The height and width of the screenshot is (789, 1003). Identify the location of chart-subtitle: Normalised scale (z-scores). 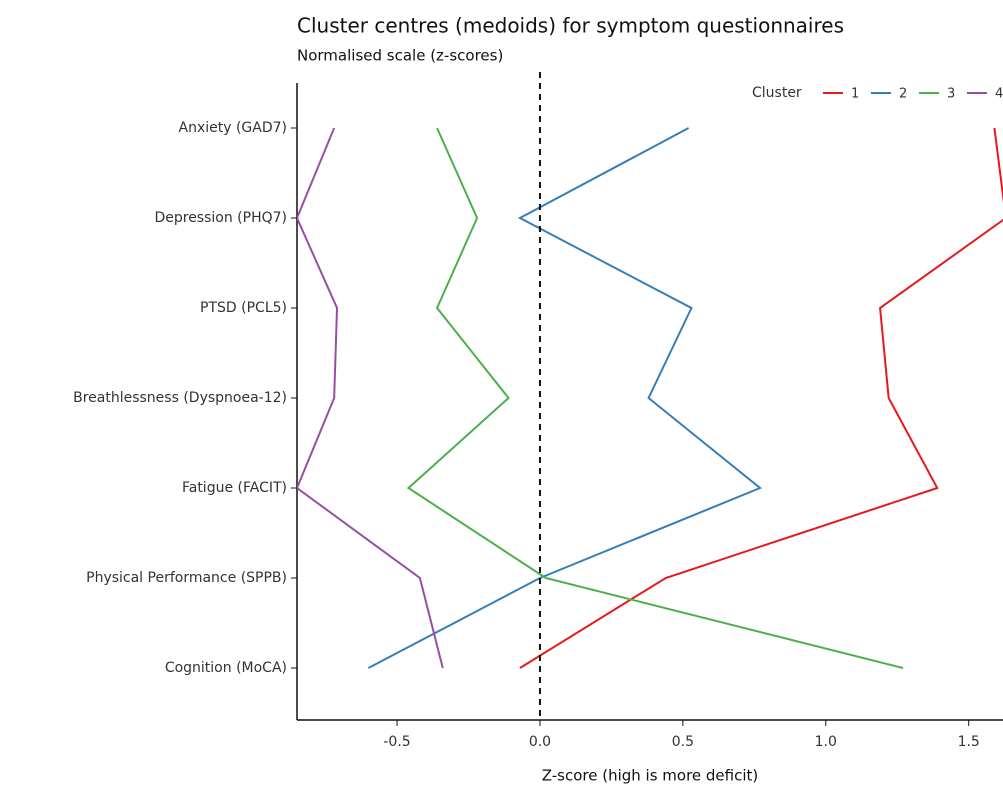
(400, 56).